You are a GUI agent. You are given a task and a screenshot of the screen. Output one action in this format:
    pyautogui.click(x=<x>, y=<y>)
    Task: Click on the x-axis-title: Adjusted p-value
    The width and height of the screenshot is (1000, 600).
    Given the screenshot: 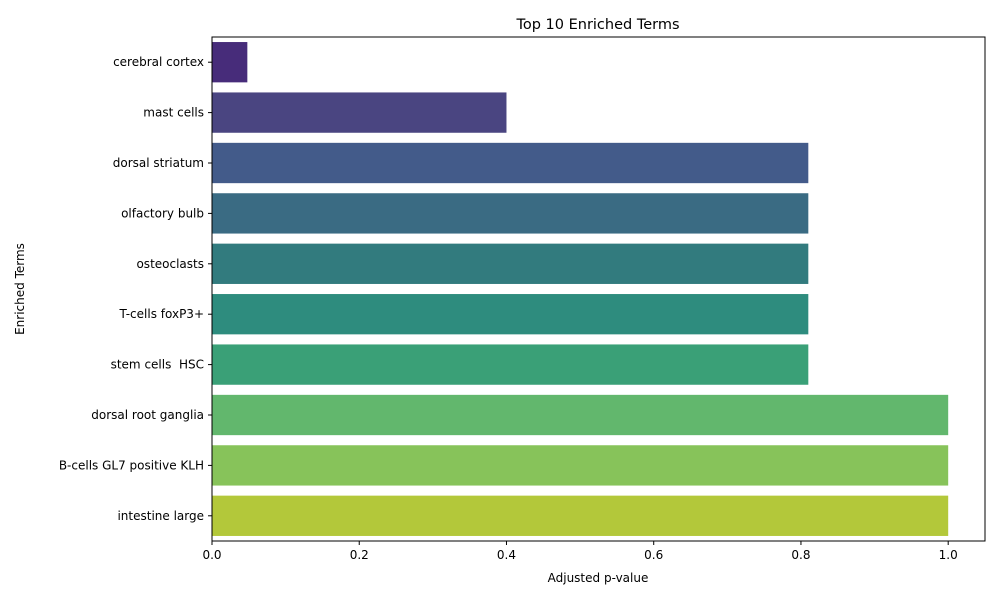 What is the action you would take?
    pyautogui.click(x=598, y=578)
    